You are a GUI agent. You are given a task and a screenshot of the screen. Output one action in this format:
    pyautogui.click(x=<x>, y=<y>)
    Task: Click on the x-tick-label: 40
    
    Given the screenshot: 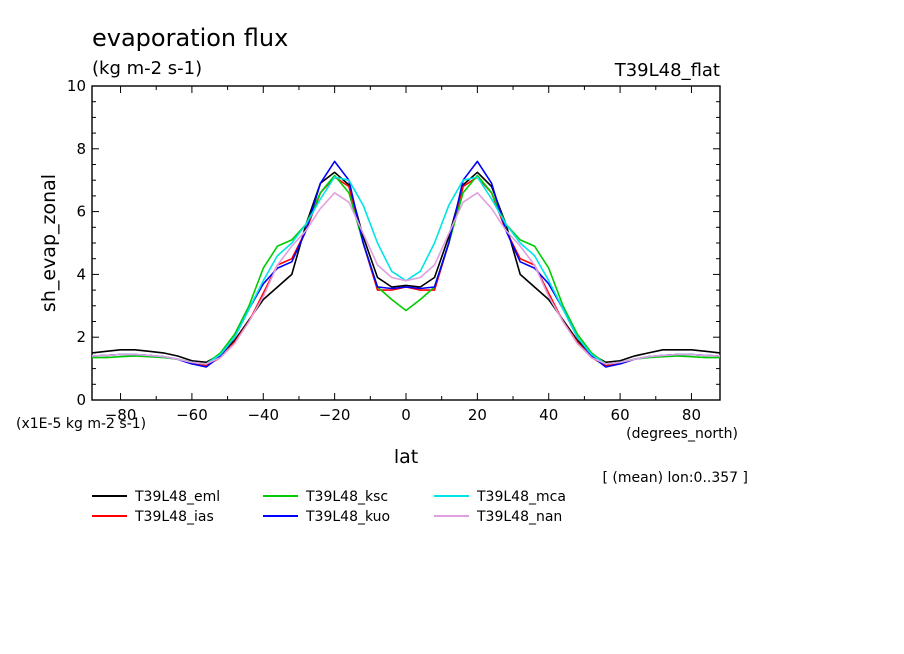 What is the action you would take?
    pyautogui.click(x=548, y=415)
    